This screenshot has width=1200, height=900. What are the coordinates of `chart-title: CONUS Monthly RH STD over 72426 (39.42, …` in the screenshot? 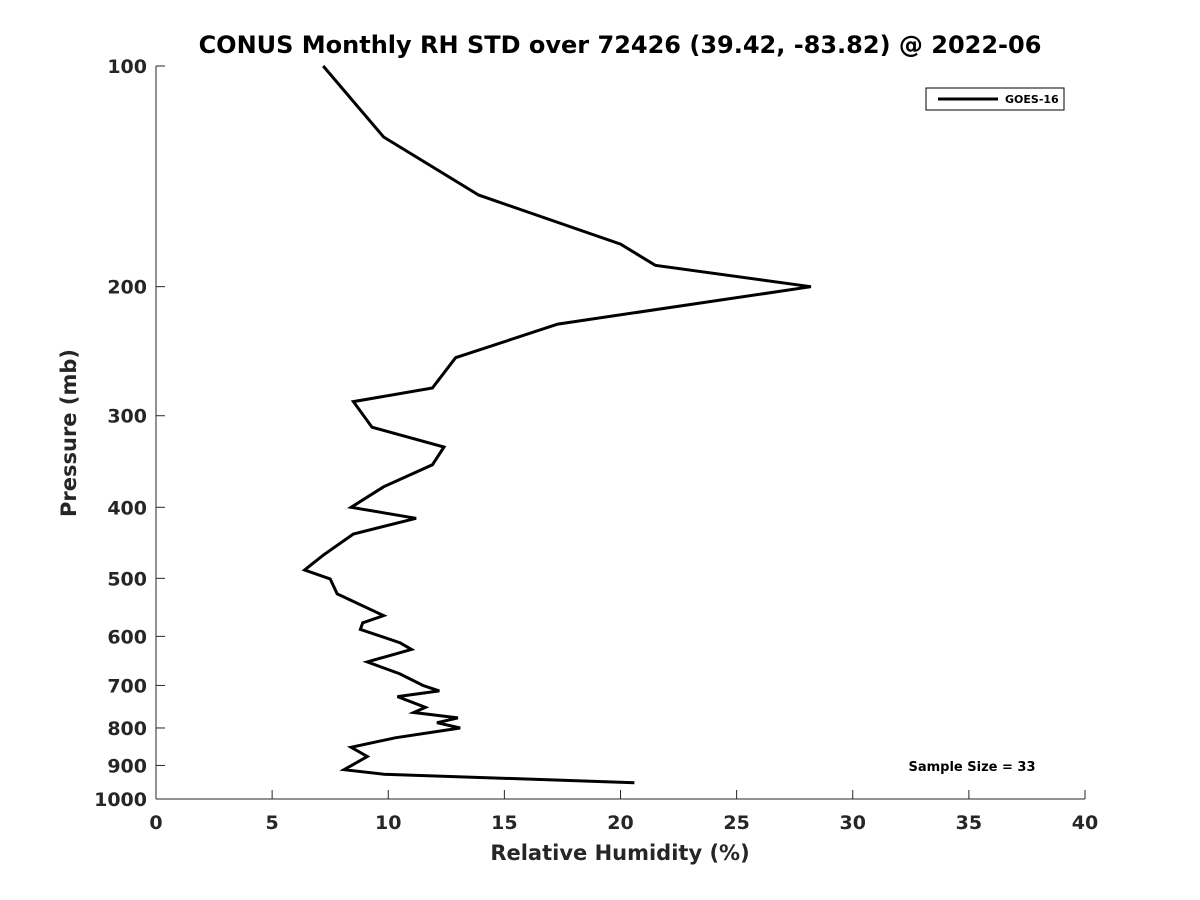 It's located at (620, 45).